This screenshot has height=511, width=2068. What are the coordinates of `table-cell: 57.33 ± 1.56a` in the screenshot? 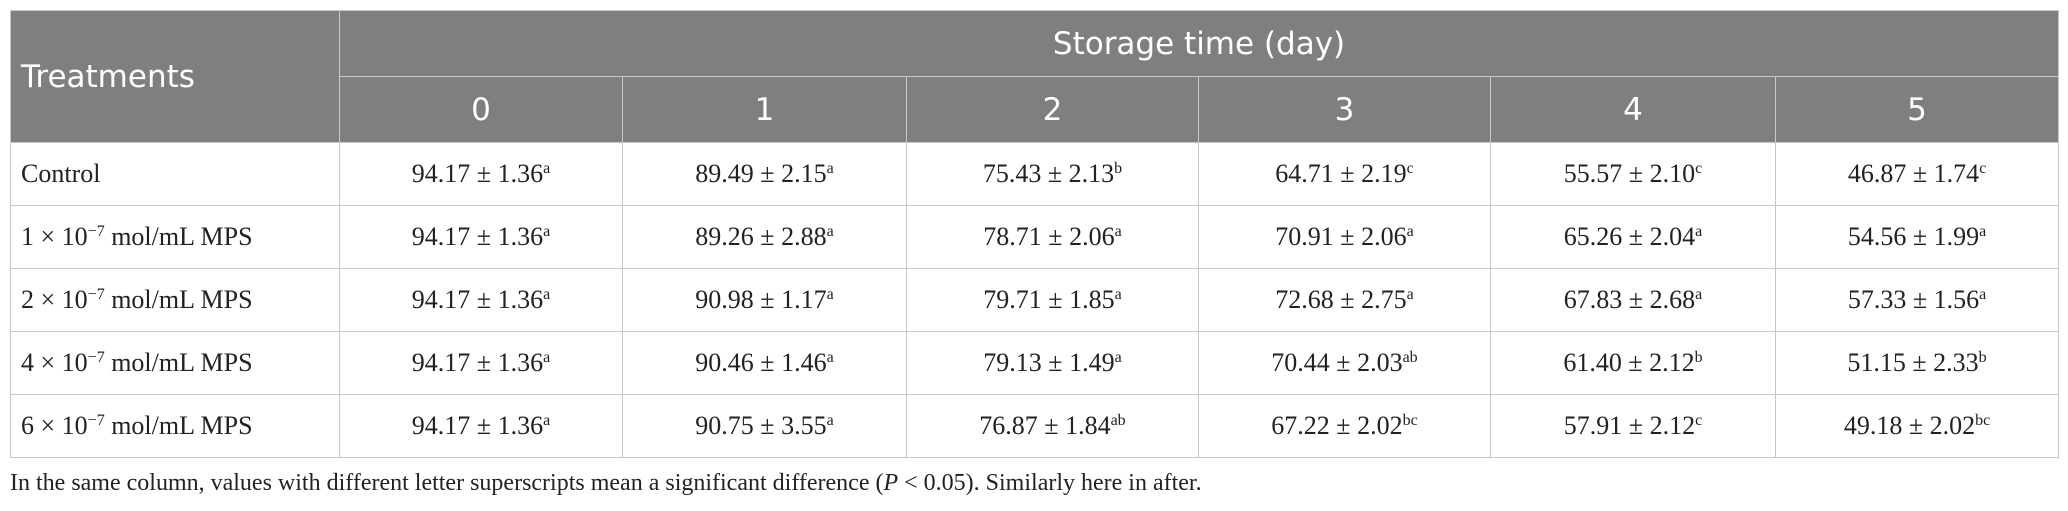 It's located at (1917, 300).